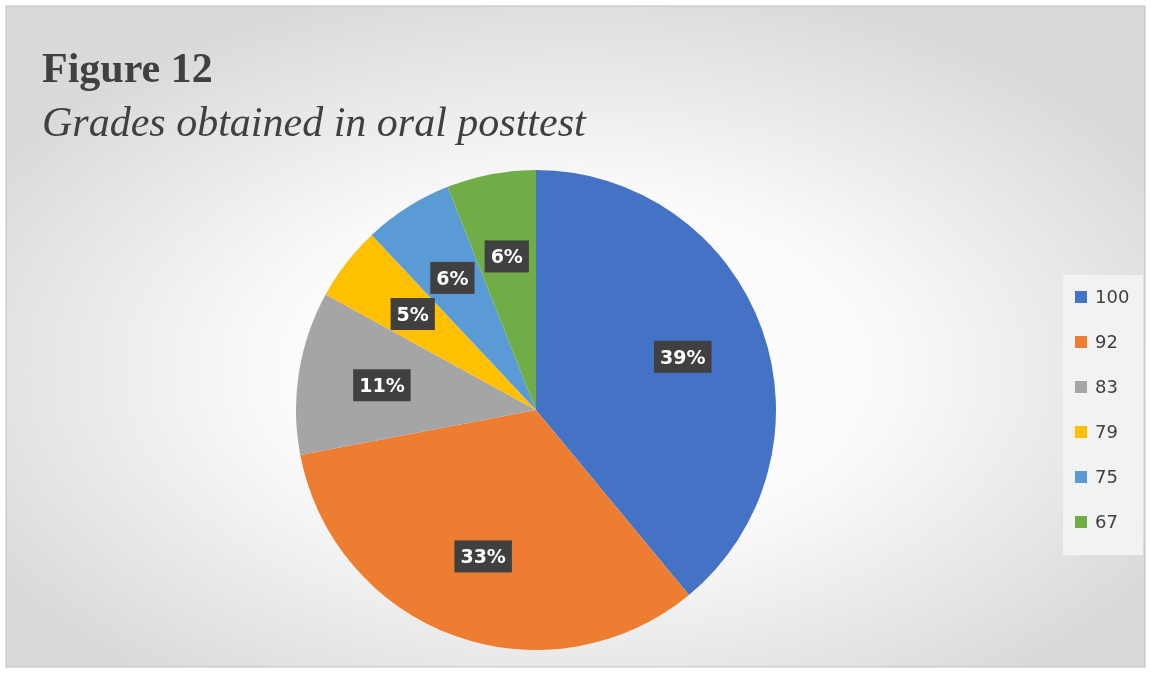 Image resolution: width=1151 pixels, height=673 pixels. What do you see at coordinates (1112, 297) in the screenshot?
I see `legend-label: 100` at bounding box center [1112, 297].